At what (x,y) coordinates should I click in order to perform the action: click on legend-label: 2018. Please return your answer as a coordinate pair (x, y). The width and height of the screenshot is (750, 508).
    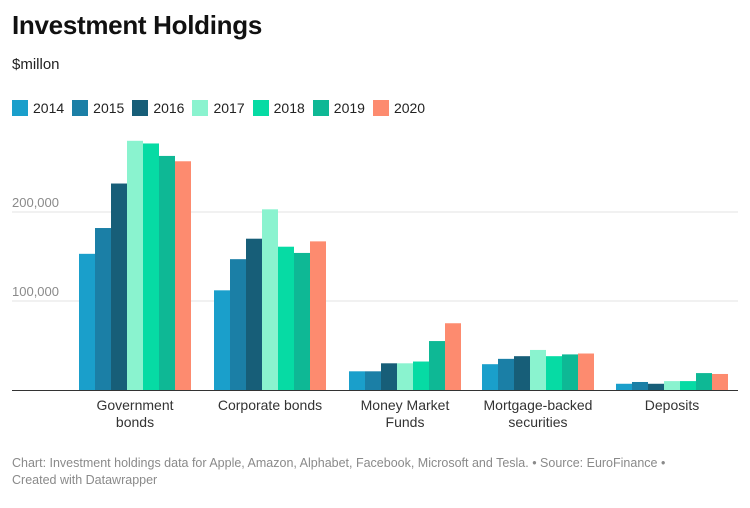
    Looking at the image, I should click on (289, 108).